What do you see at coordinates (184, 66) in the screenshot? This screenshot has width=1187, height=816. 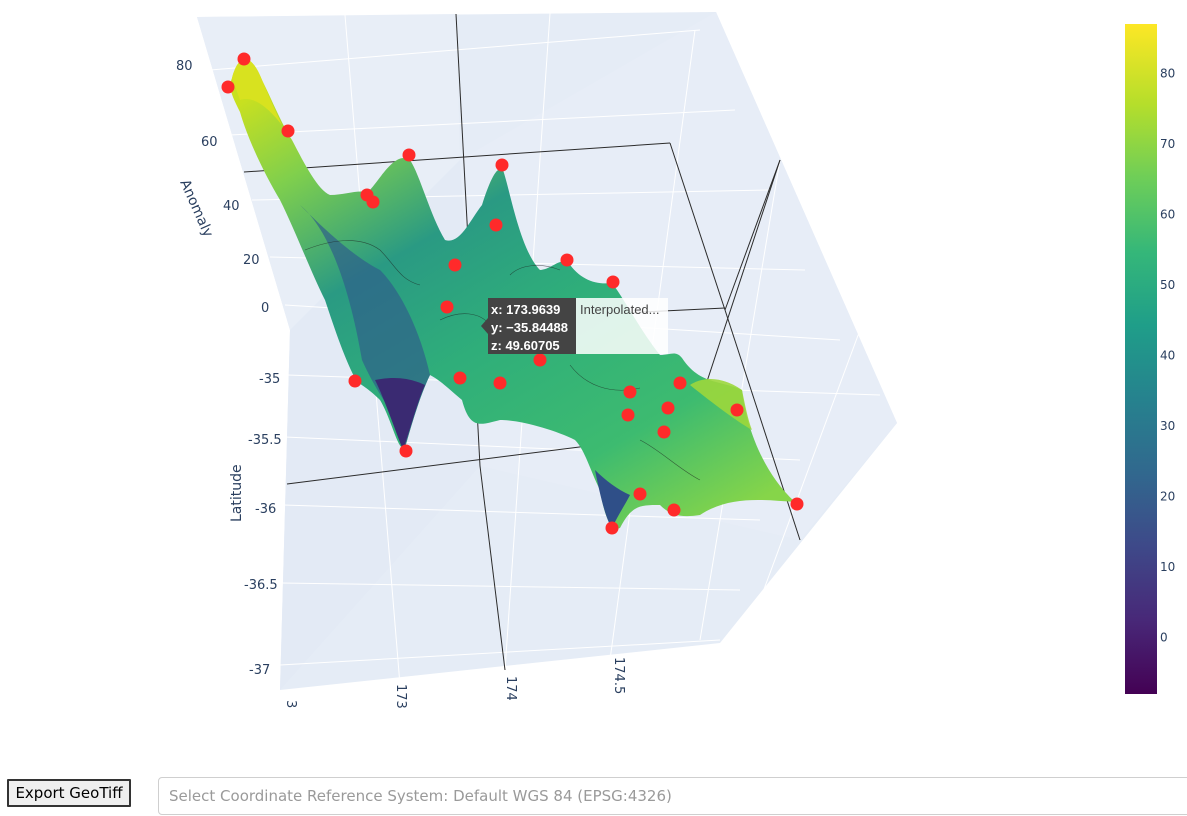 I see `z-tick-label: 80` at bounding box center [184, 66].